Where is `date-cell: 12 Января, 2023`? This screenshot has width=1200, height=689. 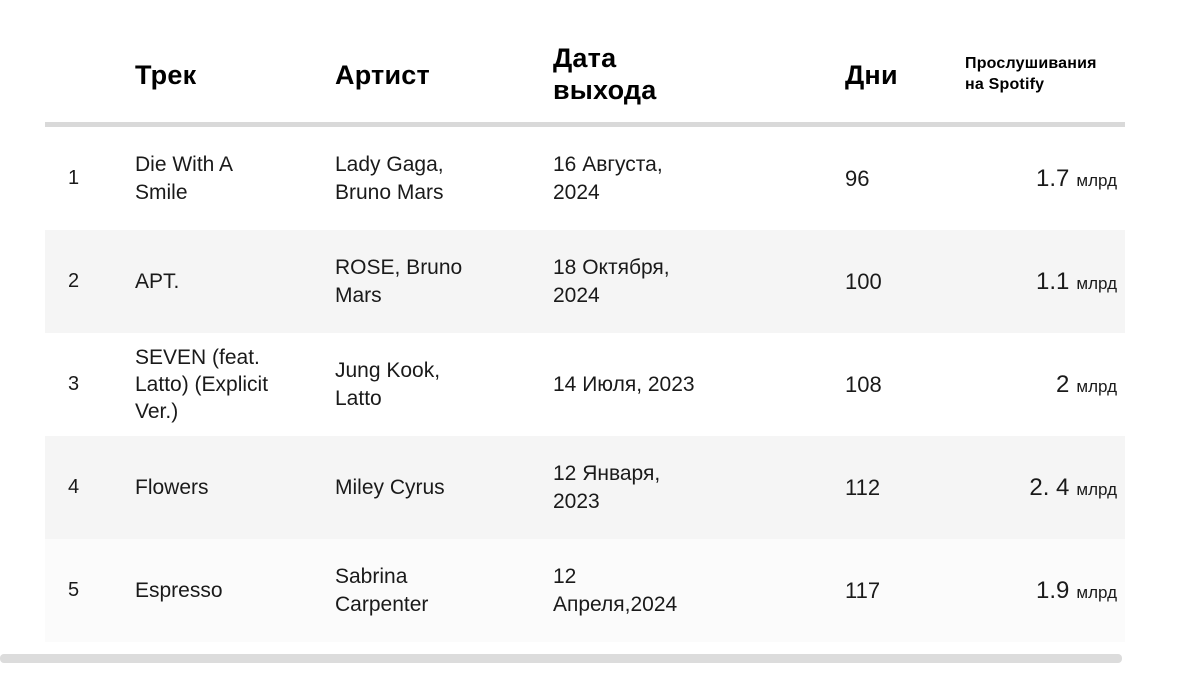
date-cell: 12 Января, 2023 is located at coordinates (607, 487).